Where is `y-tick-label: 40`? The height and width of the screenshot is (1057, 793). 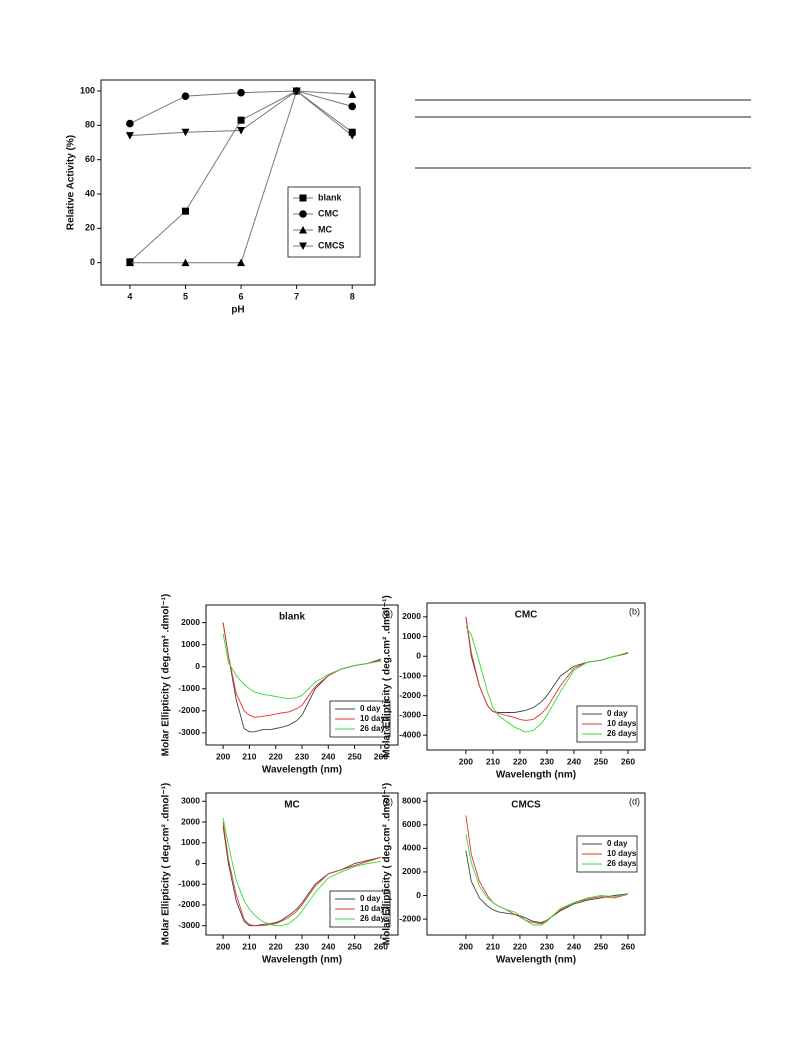 y-tick-label: 40 is located at coordinates (90, 193).